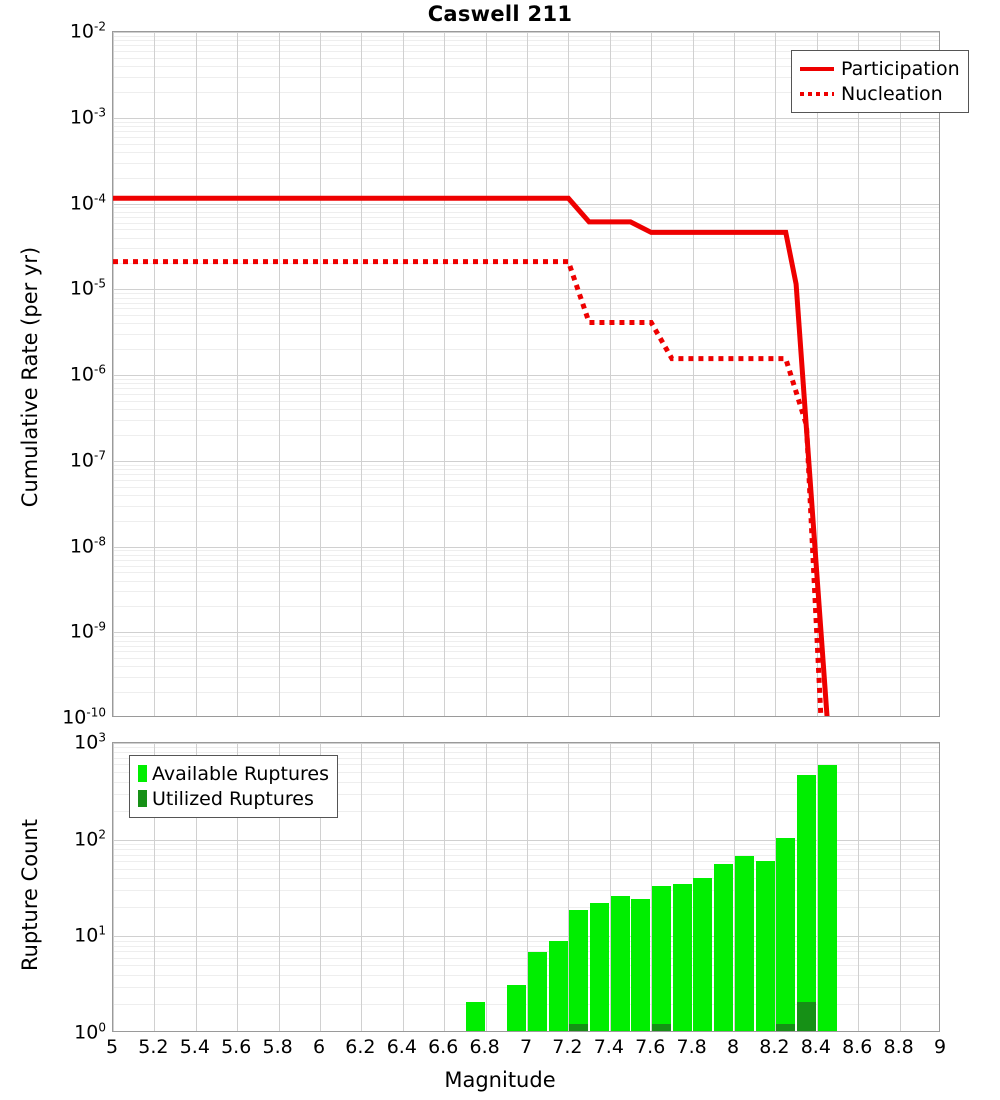 This screenshot has width=1000, height=1100. I want to click on x-axis-label: Magnitude, so click(500, 1080).